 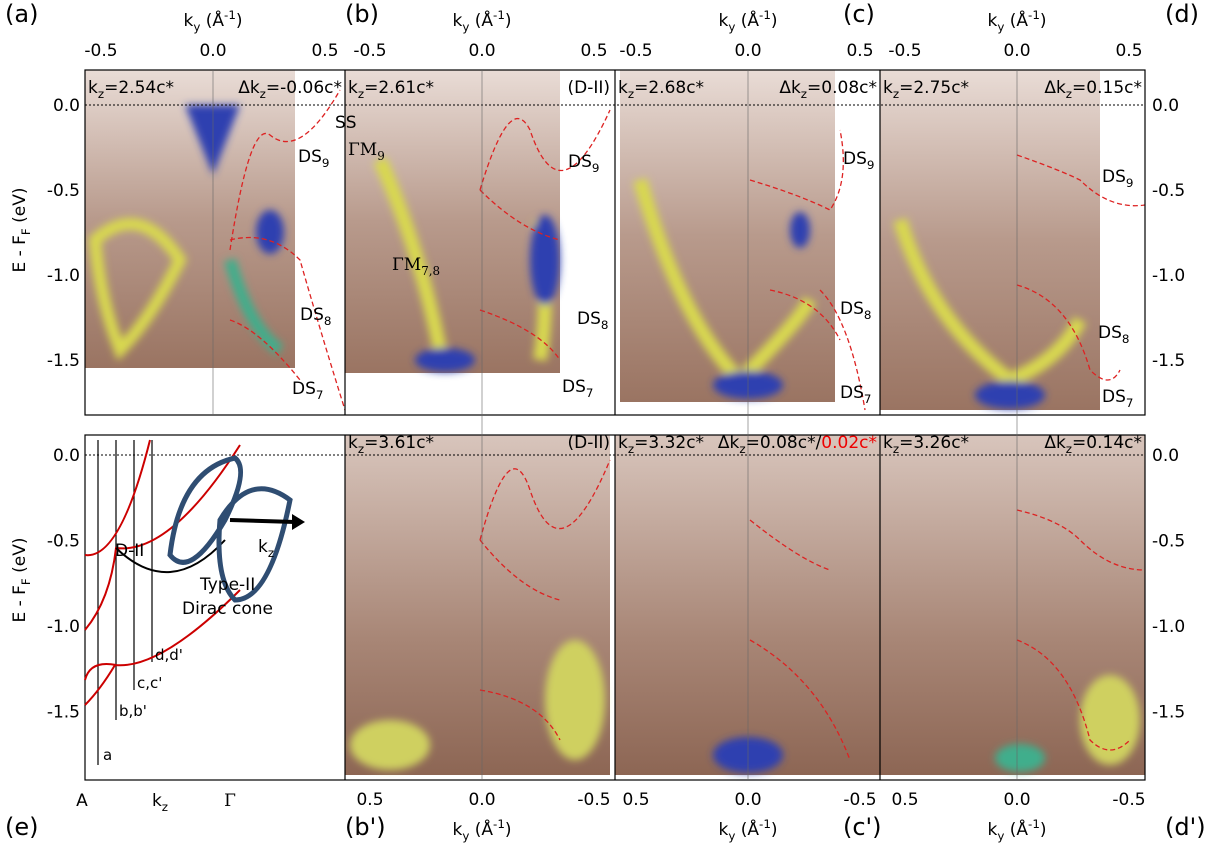 I want to click on text-part: 8, so click(x=328, y=321).